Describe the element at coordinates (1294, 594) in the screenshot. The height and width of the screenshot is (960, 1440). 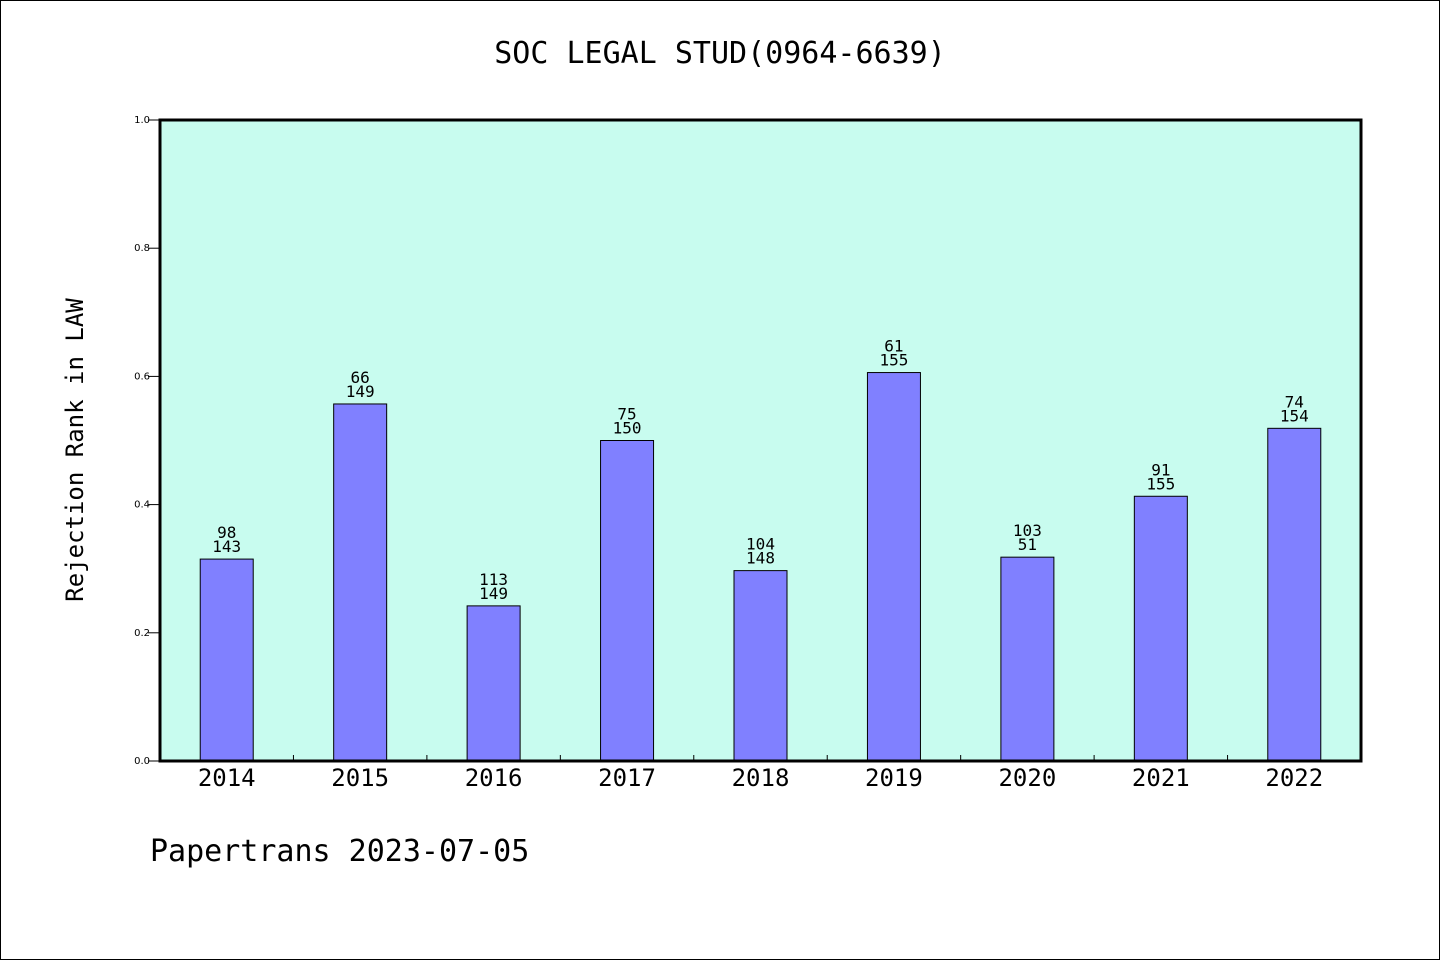
I see `bar-2022` at that location.